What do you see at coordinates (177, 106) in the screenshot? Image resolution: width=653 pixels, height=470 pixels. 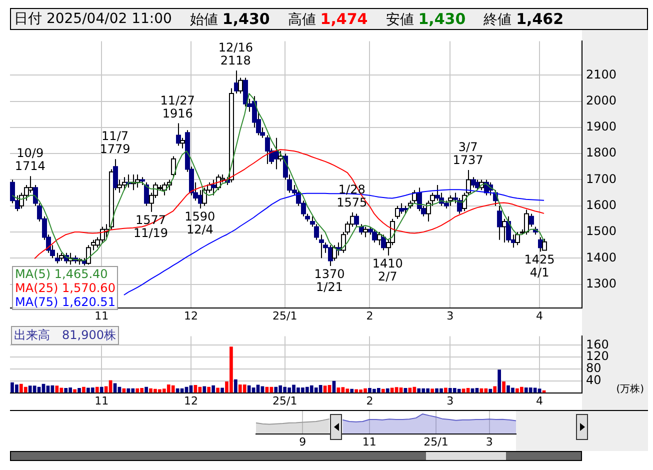 I see `annotation: 11/27 1916` at bounding box center [177, 106].